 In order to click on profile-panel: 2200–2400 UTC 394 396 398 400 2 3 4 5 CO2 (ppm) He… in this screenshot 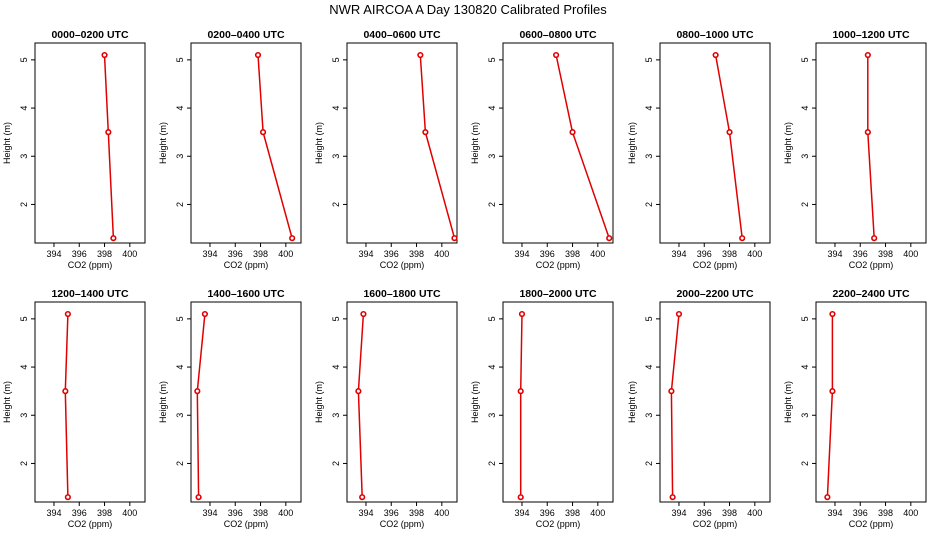, I will do `click(855, 408)`.